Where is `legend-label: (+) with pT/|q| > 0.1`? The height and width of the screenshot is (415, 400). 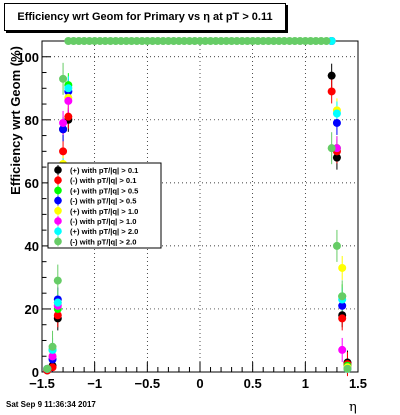 legend-label: (+) with pT/|q| > 0.1 is located at coordinates (104, 170).